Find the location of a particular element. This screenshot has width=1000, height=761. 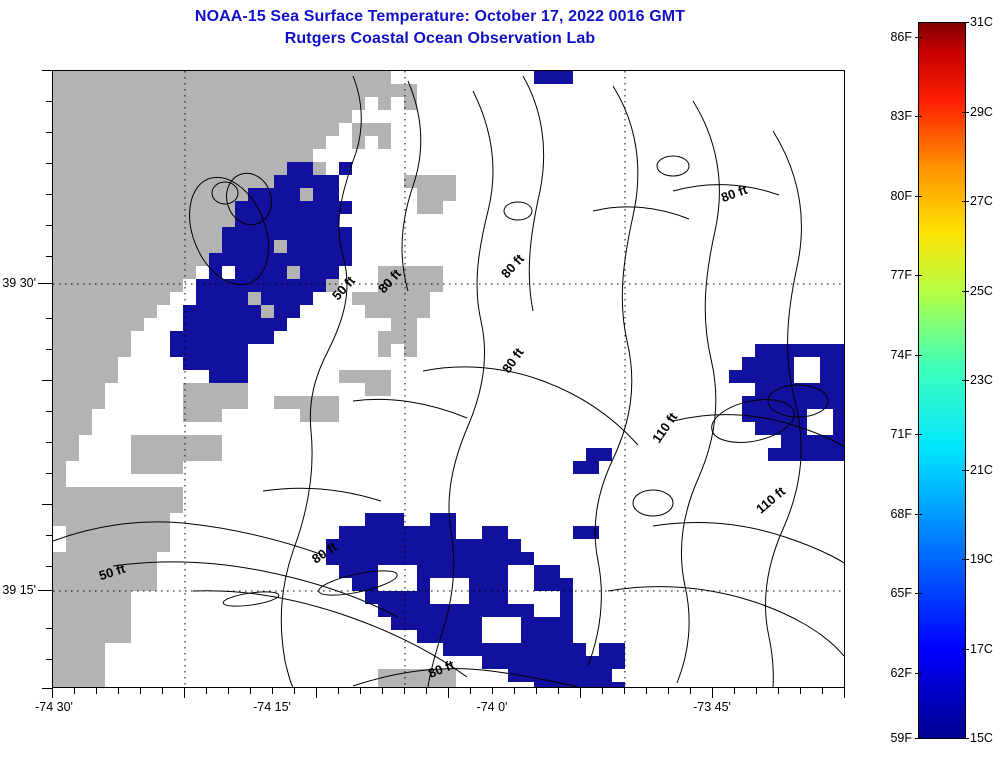

x-tick-label: -74 30' is located at coordinates (54, 707).